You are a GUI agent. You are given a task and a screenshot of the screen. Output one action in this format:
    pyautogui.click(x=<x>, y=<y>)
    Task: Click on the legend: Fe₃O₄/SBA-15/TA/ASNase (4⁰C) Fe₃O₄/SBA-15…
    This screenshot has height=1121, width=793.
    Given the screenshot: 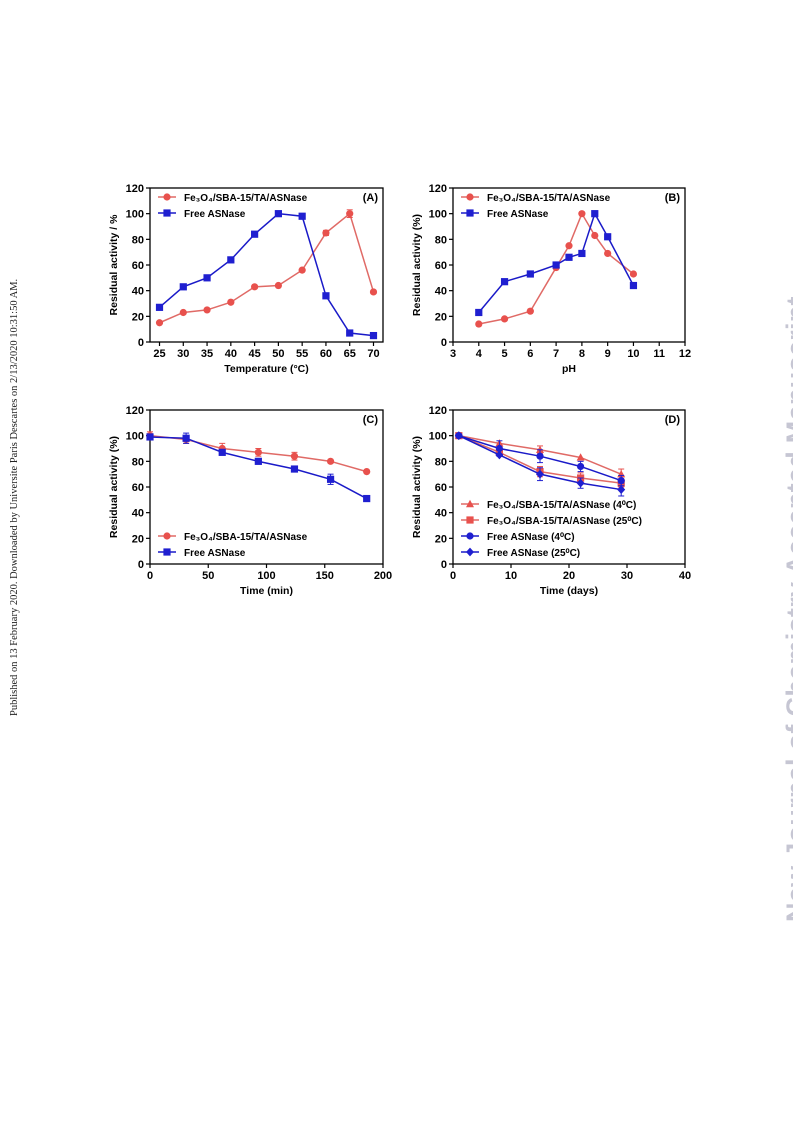 What is the action you would take?
    pyautogui.click(x=551, y=529)
    